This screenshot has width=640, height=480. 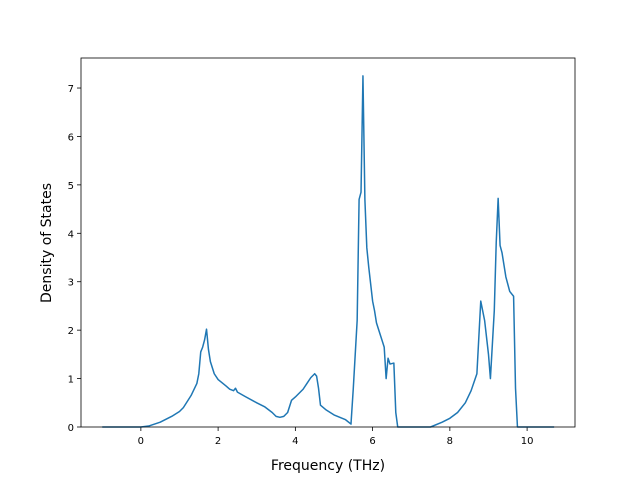 I want to click on x-tick-label: 8, so click(x=450, y=441).